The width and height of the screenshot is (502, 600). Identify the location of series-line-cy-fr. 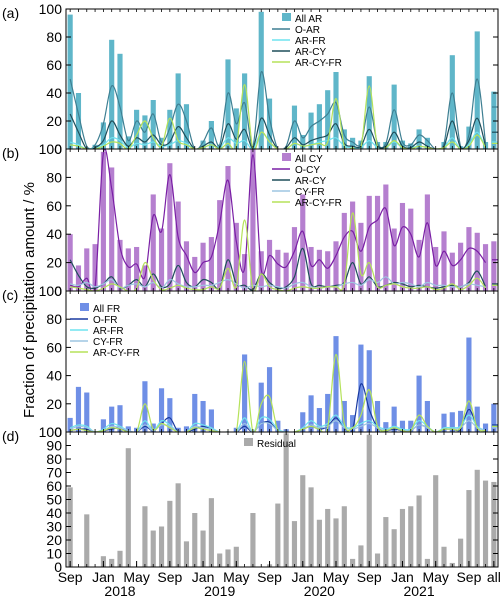
(278, 282).